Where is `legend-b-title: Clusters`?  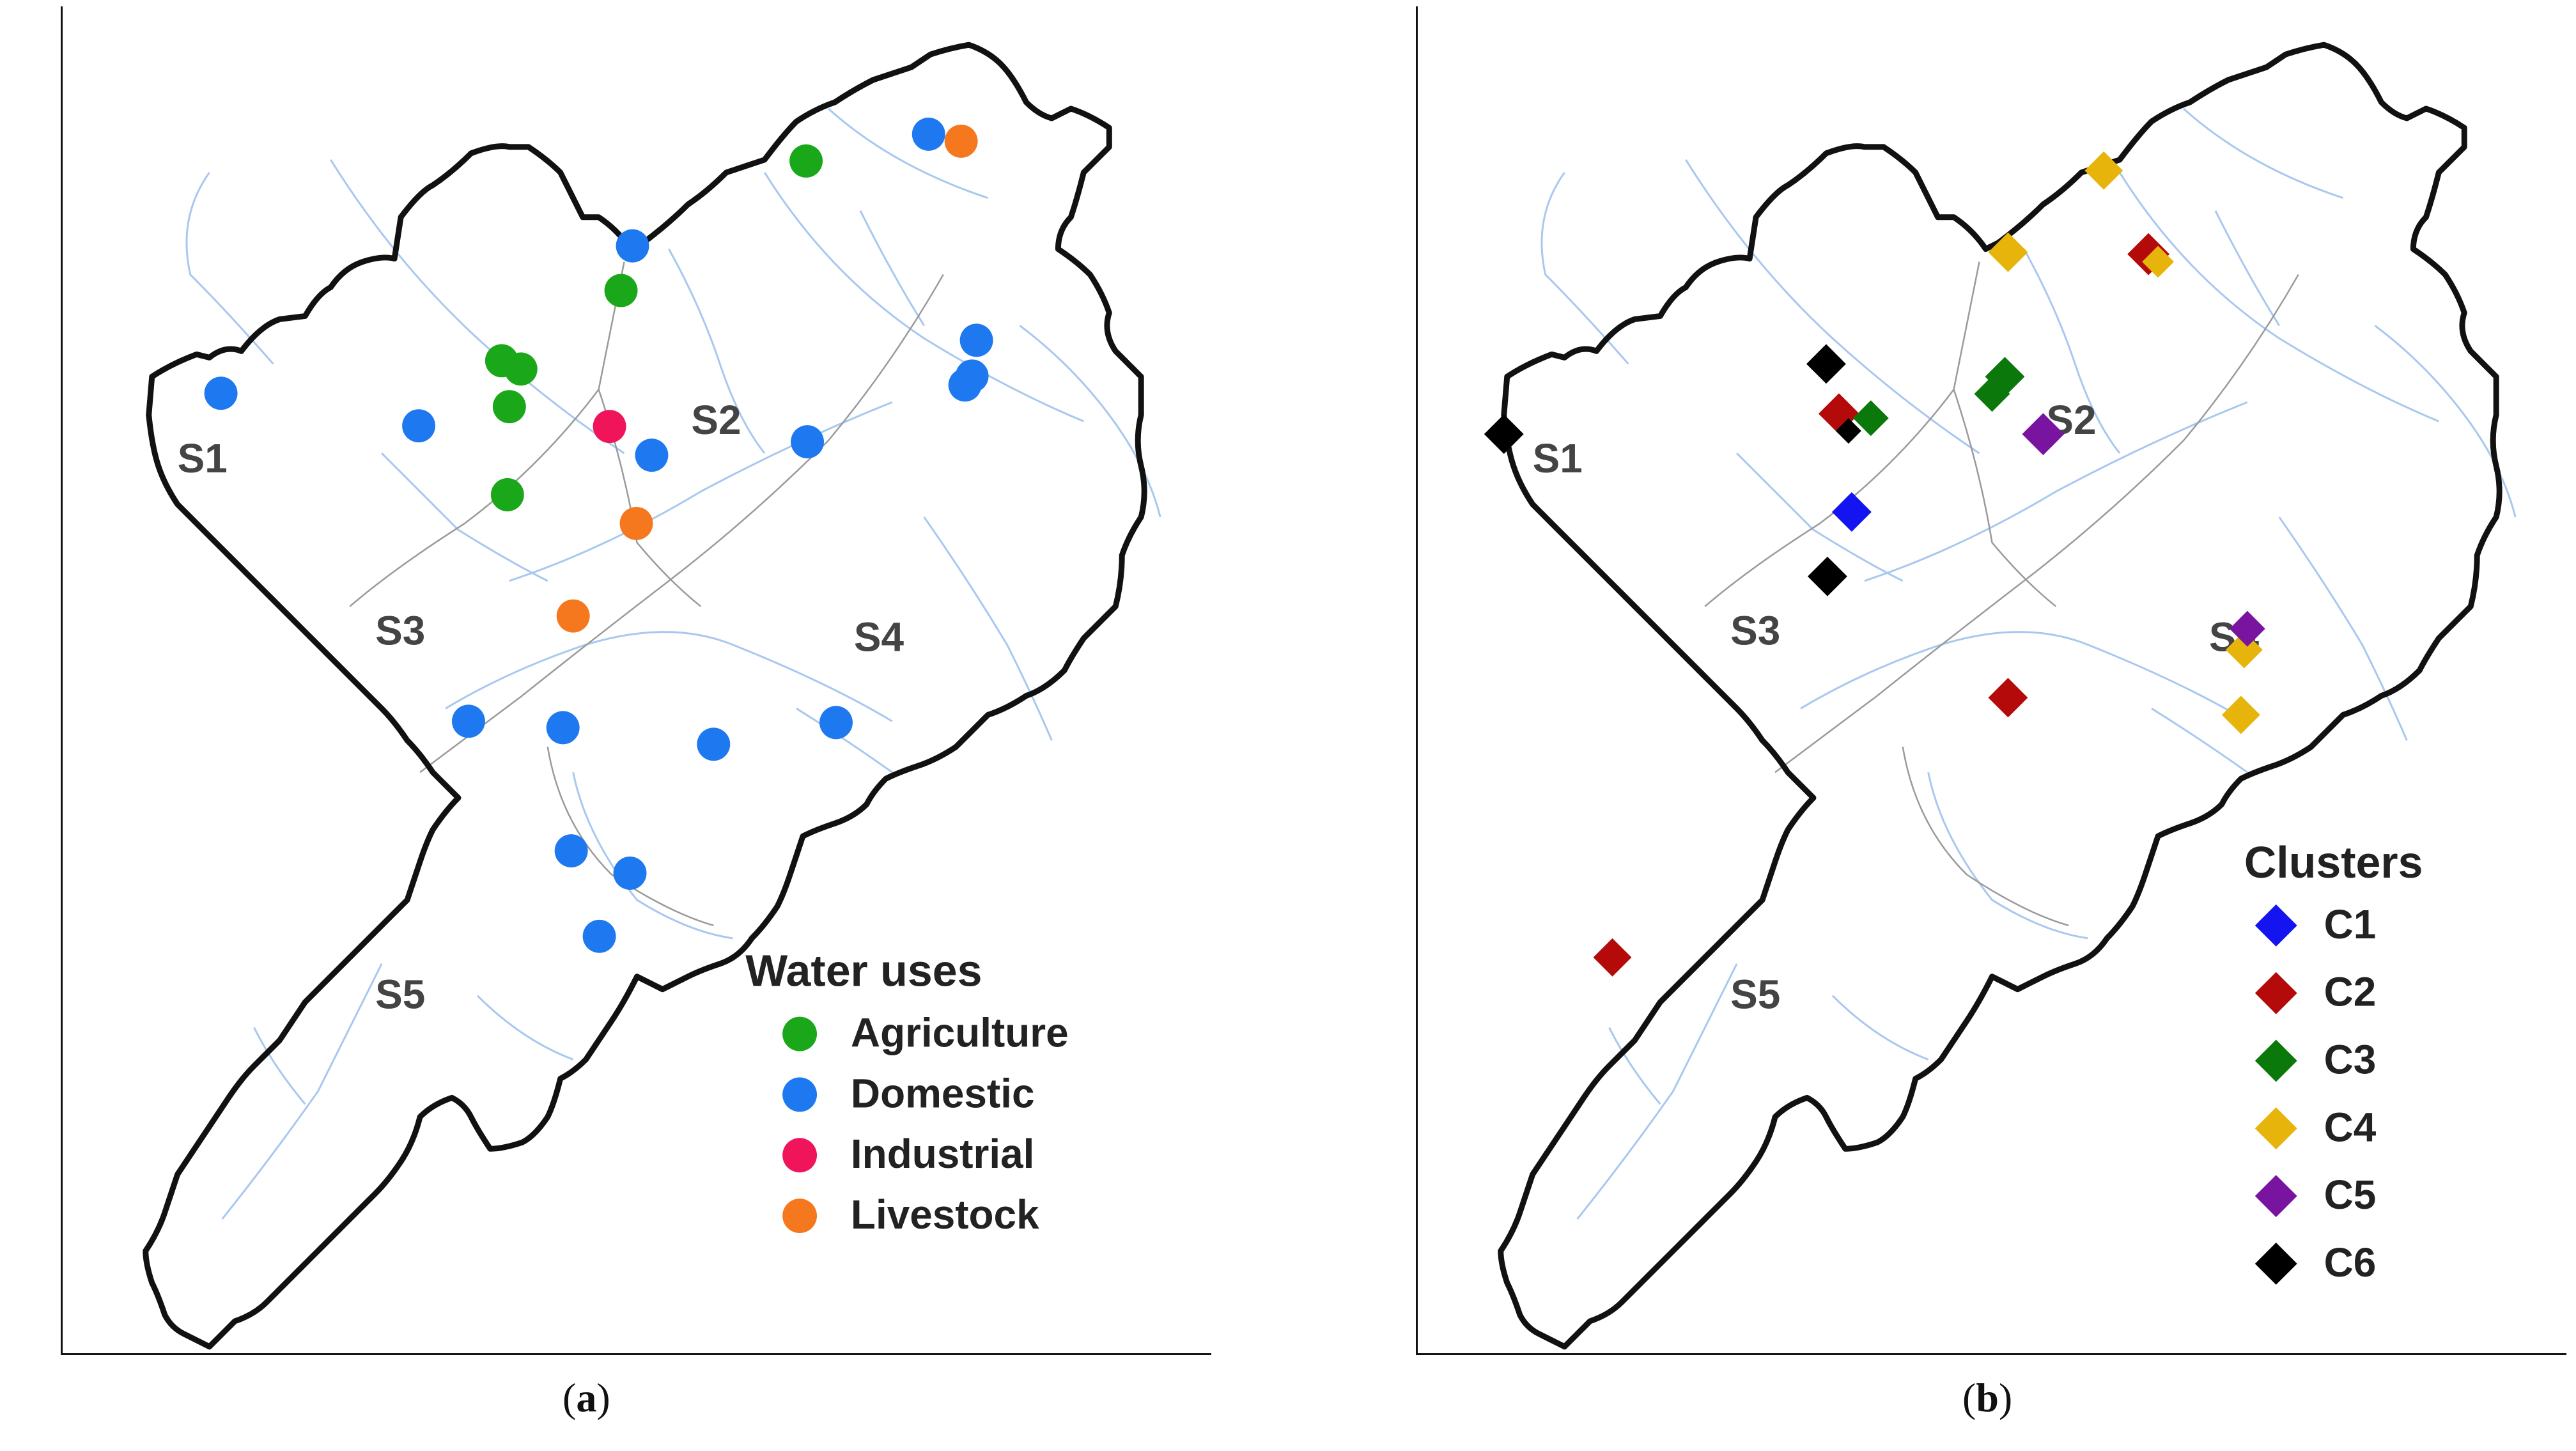
legend-b-title: Clusters is located at coordinates (2333, 862).